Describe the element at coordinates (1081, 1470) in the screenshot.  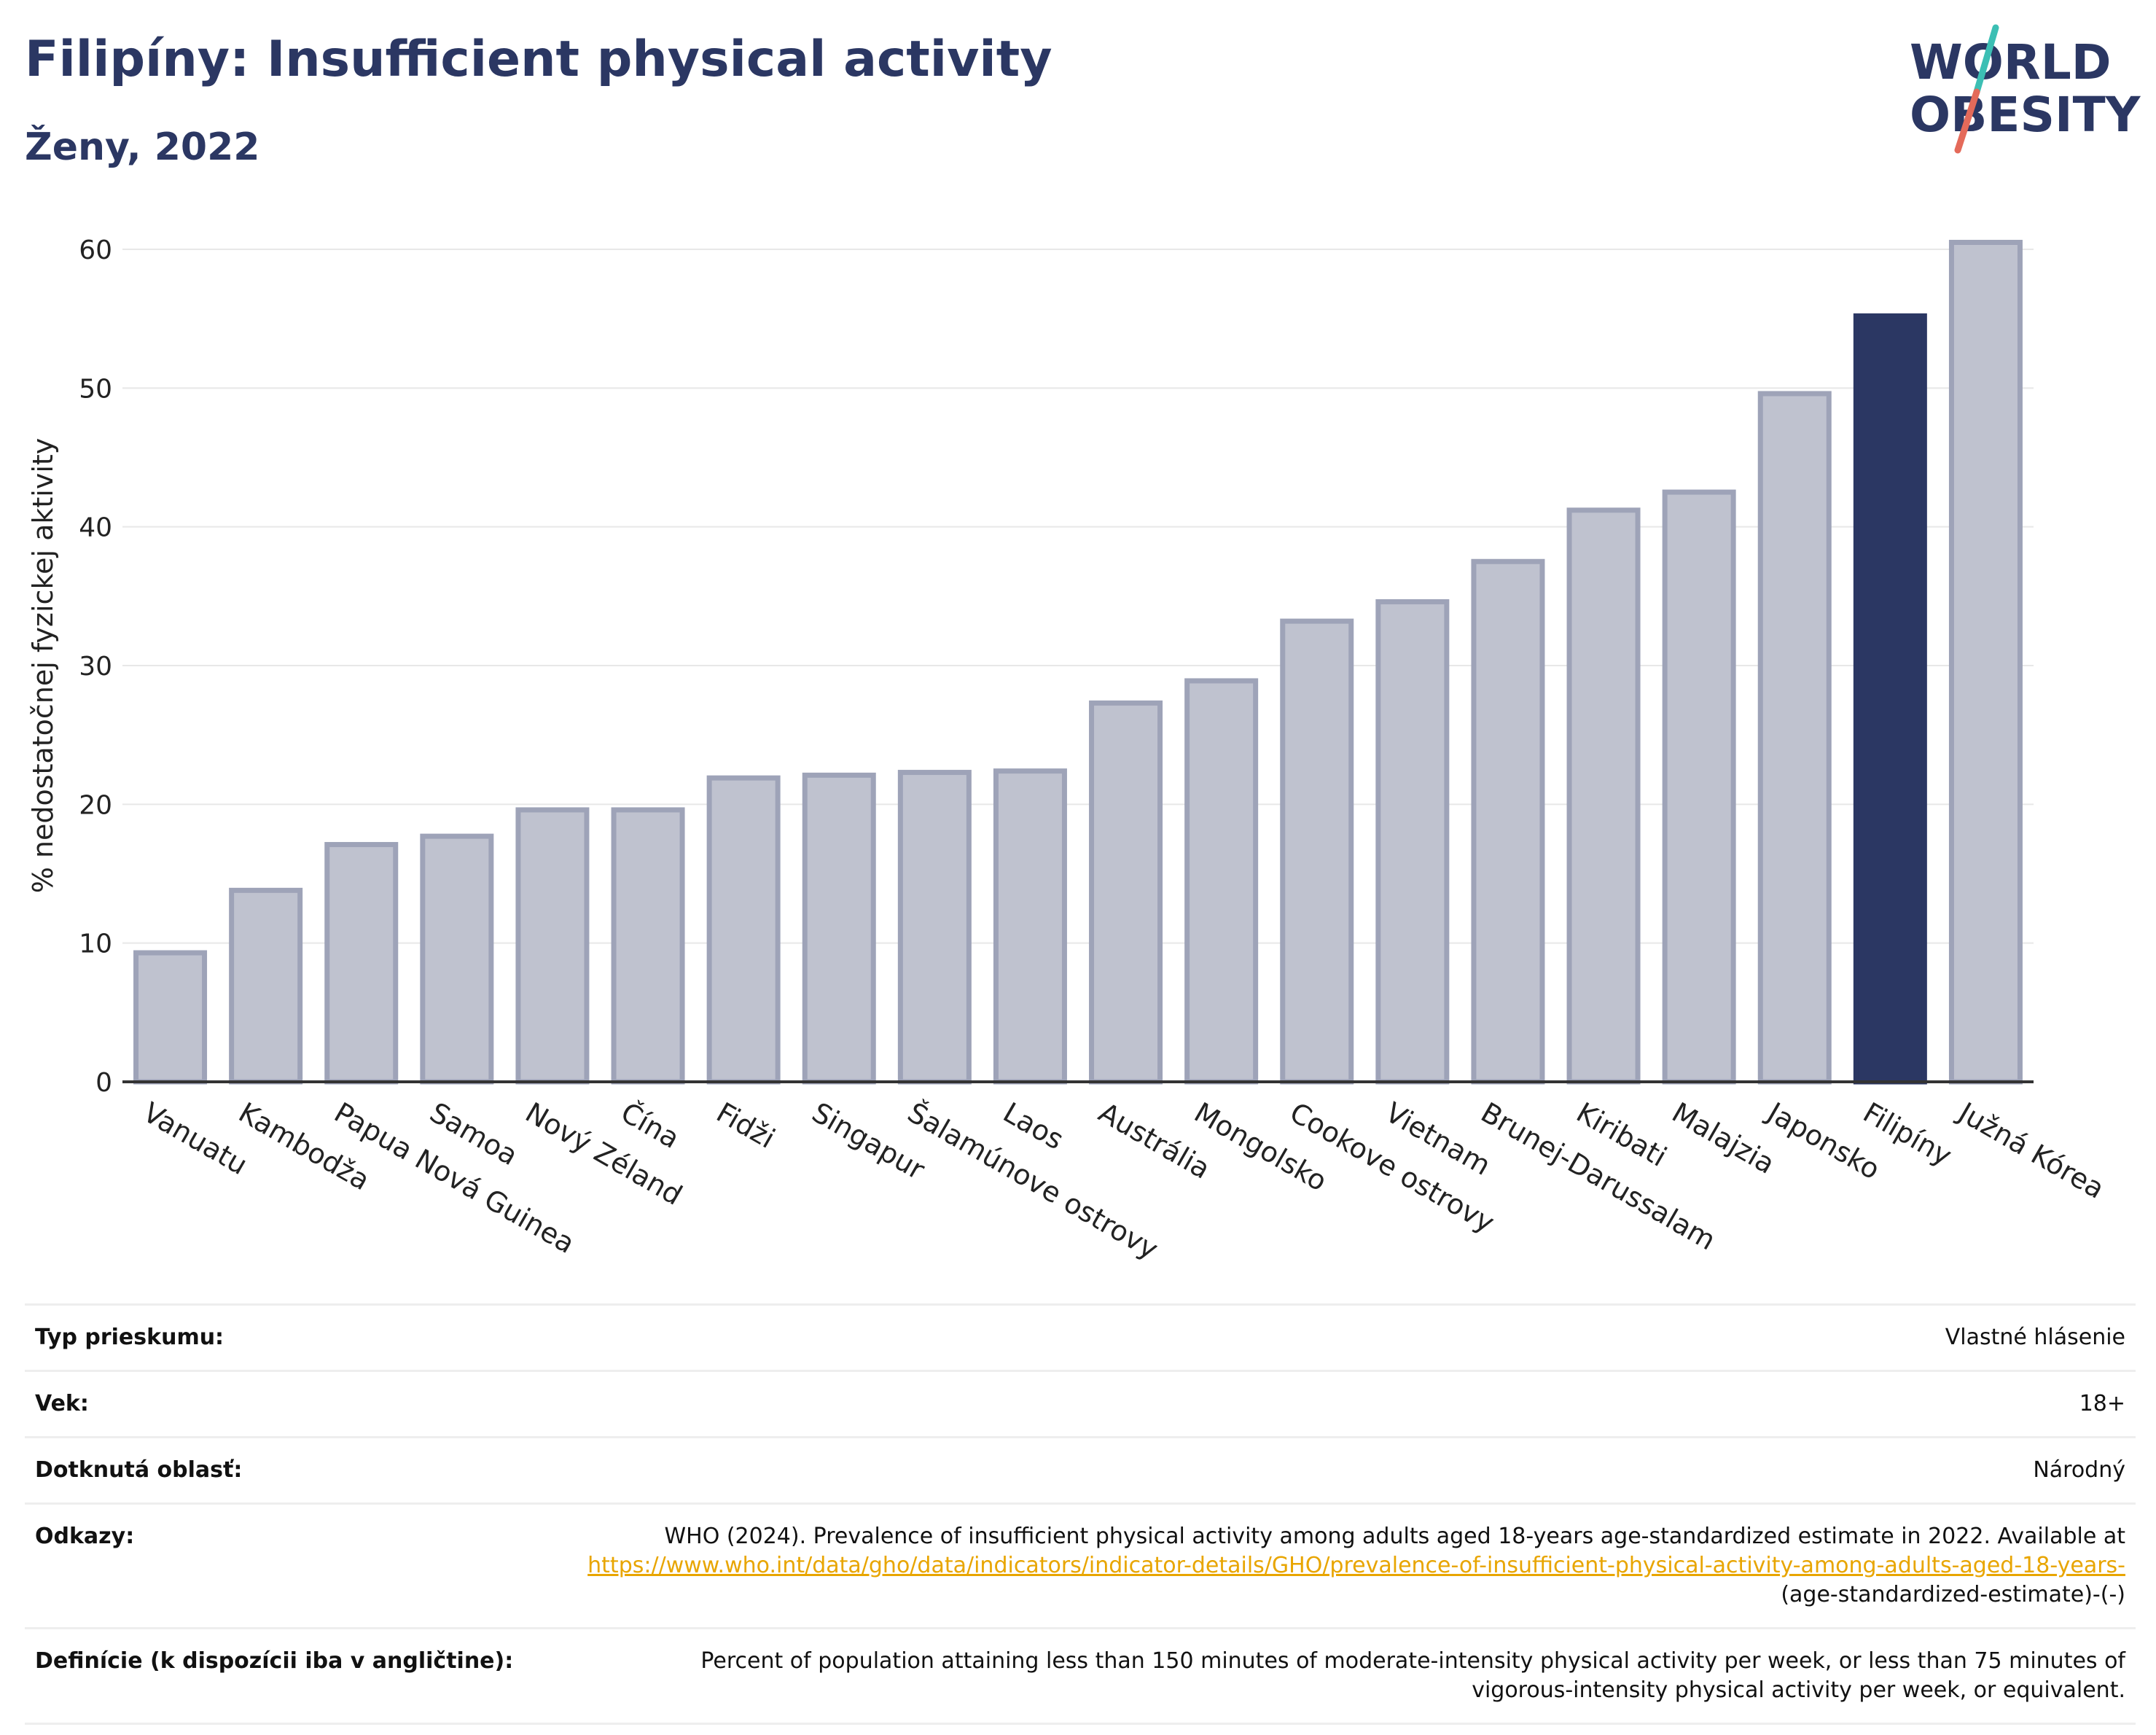
I see `info-row: Dotknutá oblasť: Národný` at that location.